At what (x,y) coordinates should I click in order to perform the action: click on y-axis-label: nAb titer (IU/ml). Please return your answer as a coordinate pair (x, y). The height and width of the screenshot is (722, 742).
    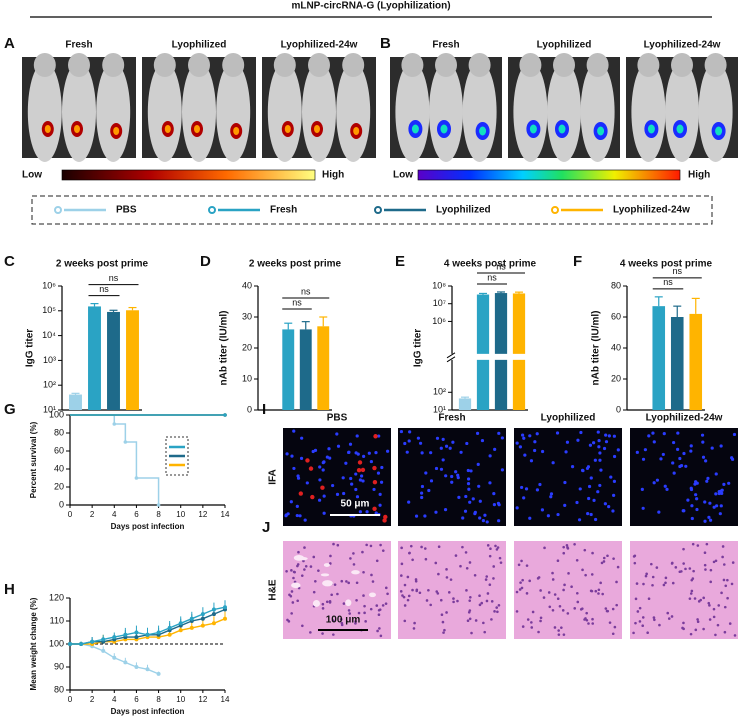
    Looking at the image, I should click on (224, 348).